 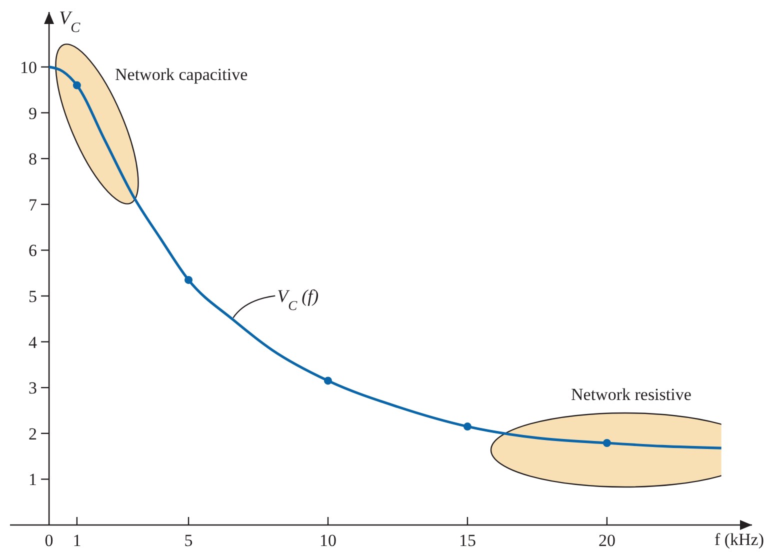 What do you see at coordinates (181, 74) in the screenshot?
I see `annotation: Network capacitive` at bounding box center [181, 74].